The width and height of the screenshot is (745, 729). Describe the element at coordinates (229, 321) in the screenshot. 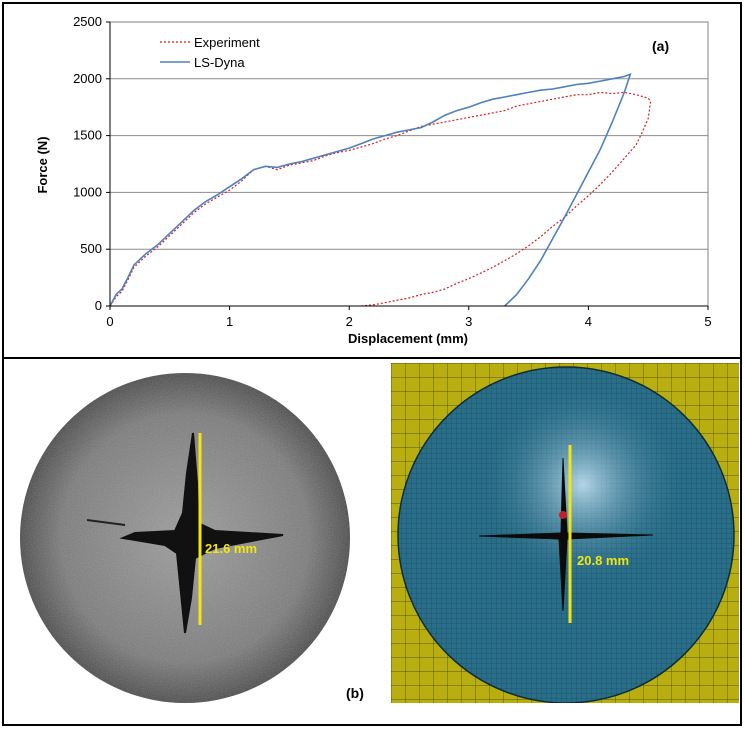

I see `x-tick-label: 1` at that location.